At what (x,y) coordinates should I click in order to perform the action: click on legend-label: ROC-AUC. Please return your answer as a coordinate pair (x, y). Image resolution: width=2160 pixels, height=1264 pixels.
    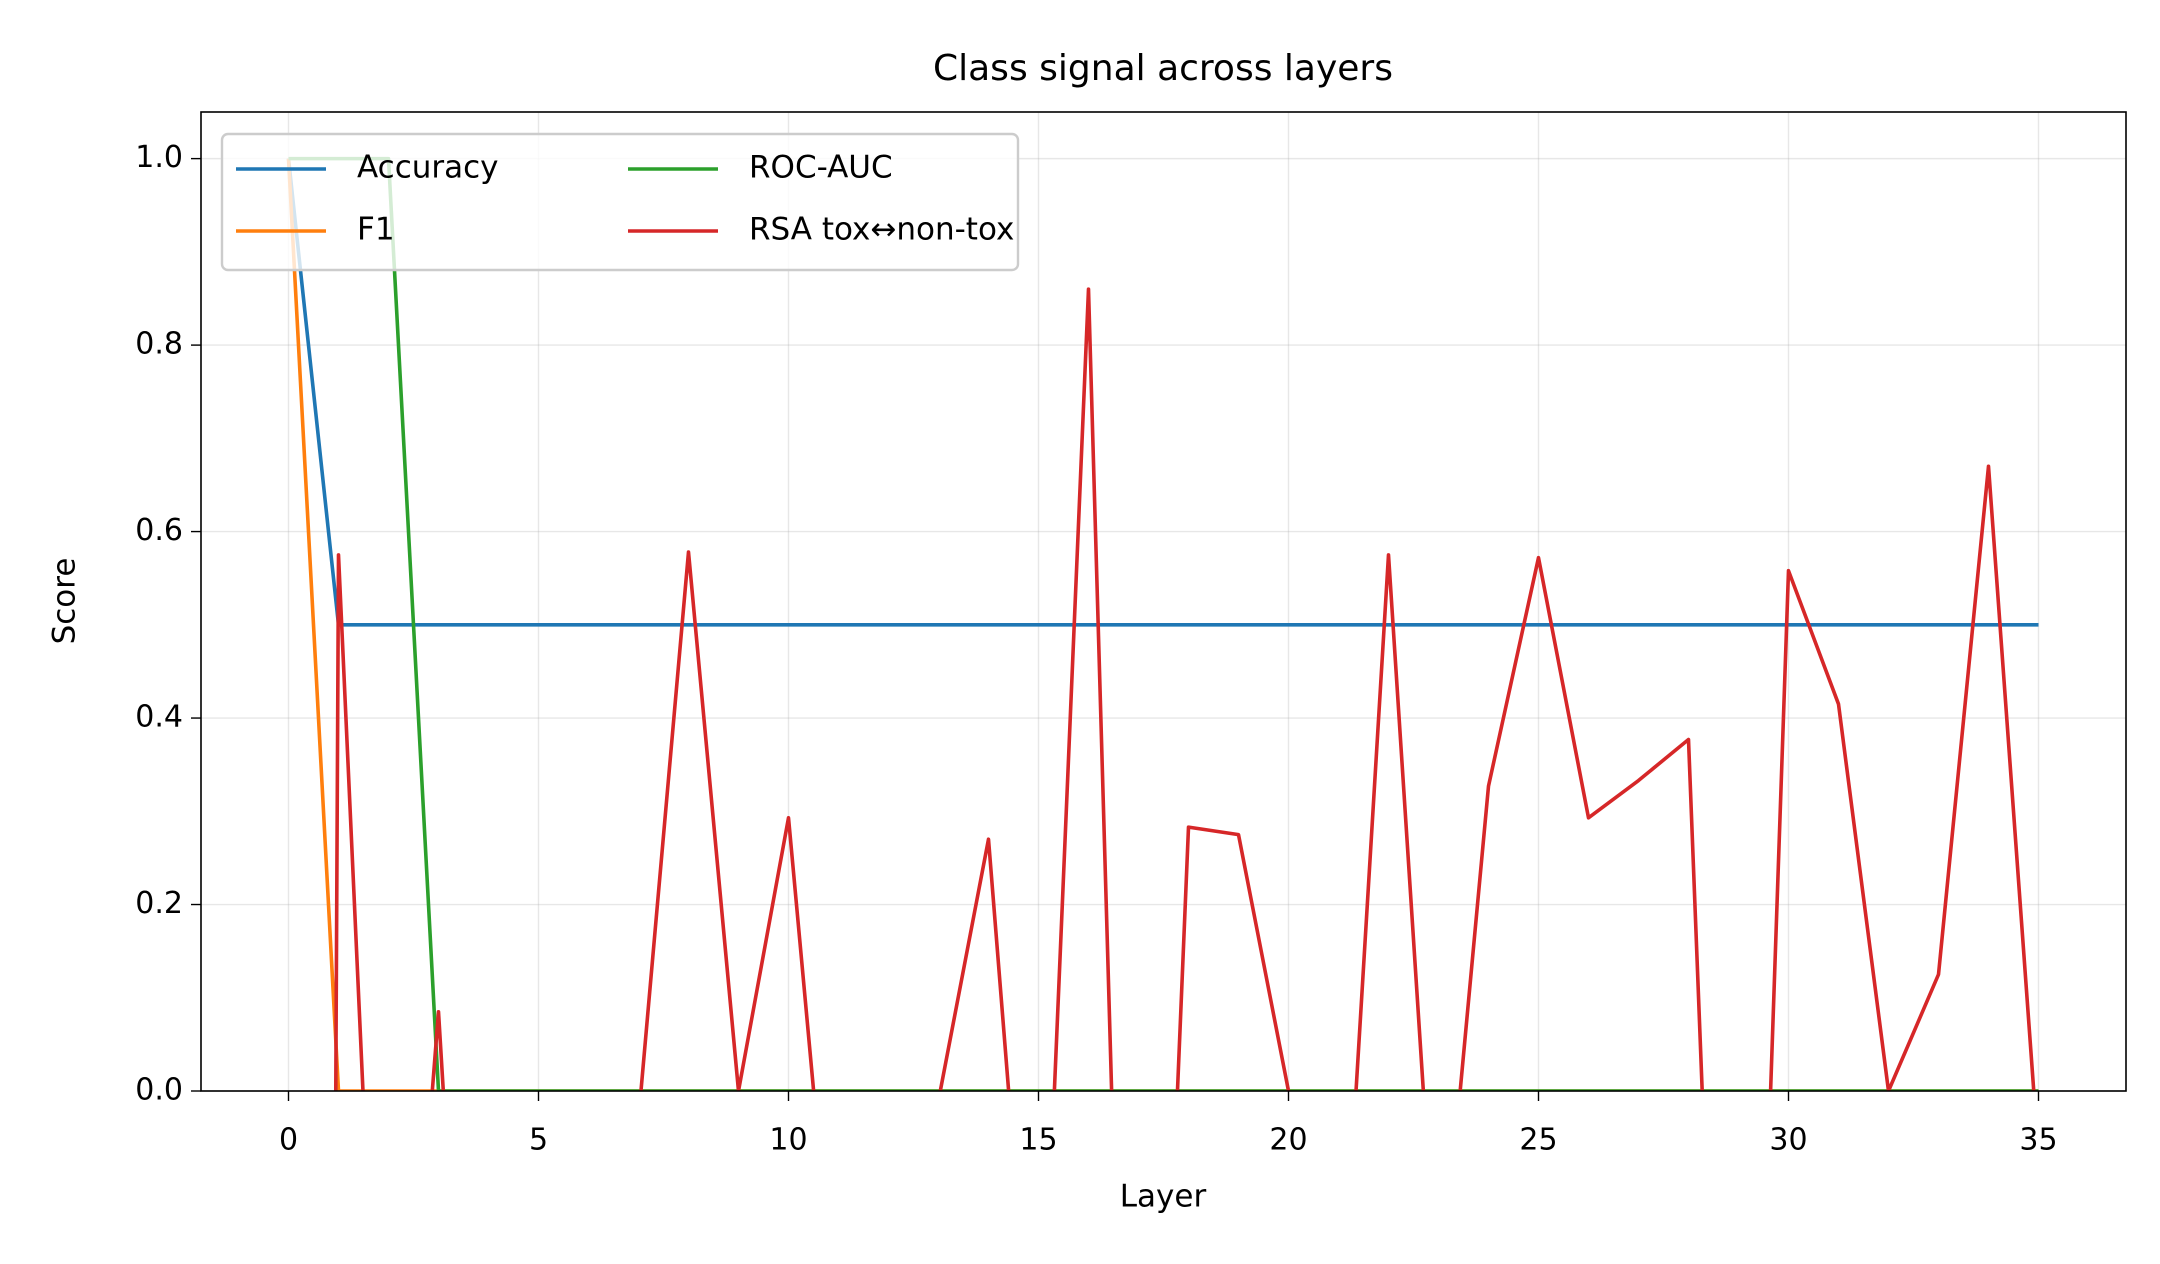
    Looking at the image, I should click on (821, 168).